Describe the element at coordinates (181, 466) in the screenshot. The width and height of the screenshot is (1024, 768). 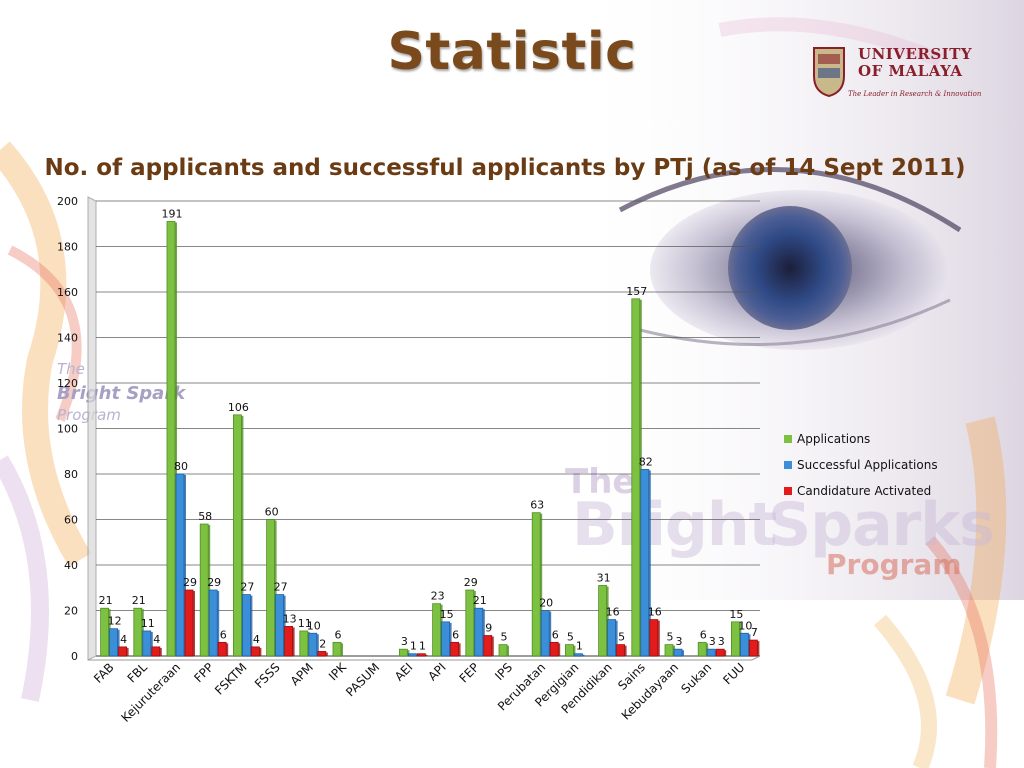
I see `data-label: 80` at that location.